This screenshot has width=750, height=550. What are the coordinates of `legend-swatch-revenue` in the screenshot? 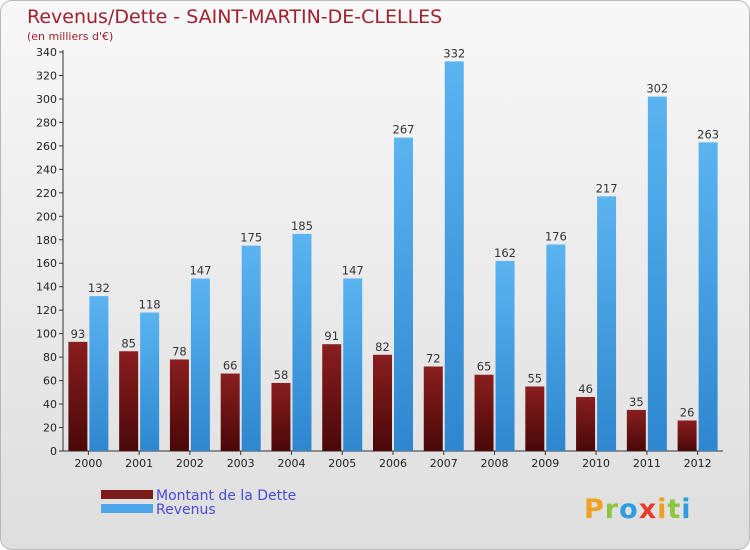 It's located at (127, 508).